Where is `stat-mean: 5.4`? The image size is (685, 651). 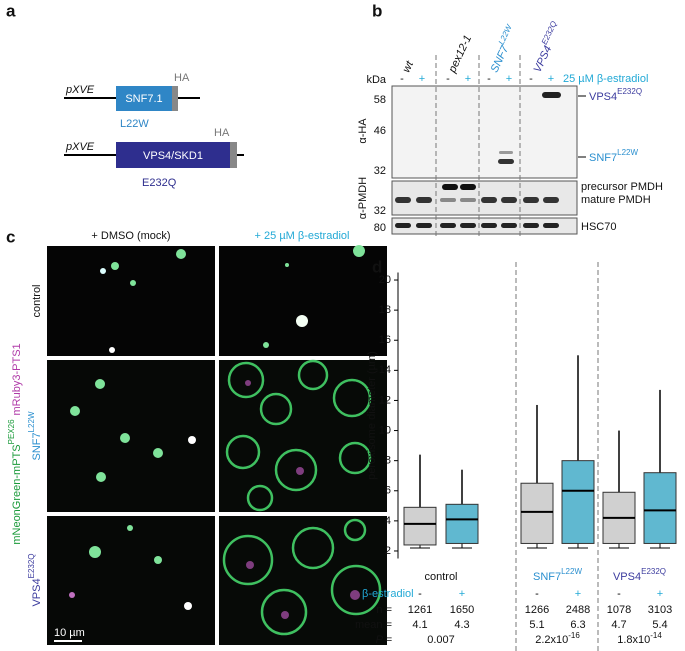 stat-mean: 5.4 is located at coordinates (659, 625).